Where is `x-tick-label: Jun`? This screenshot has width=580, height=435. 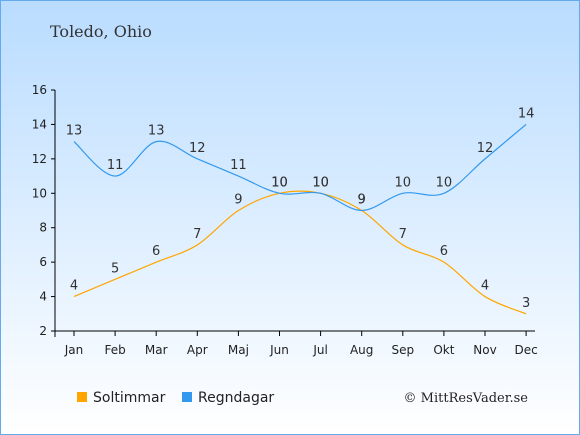
x-tick-label: Jun is located at coordinates (279, 350).